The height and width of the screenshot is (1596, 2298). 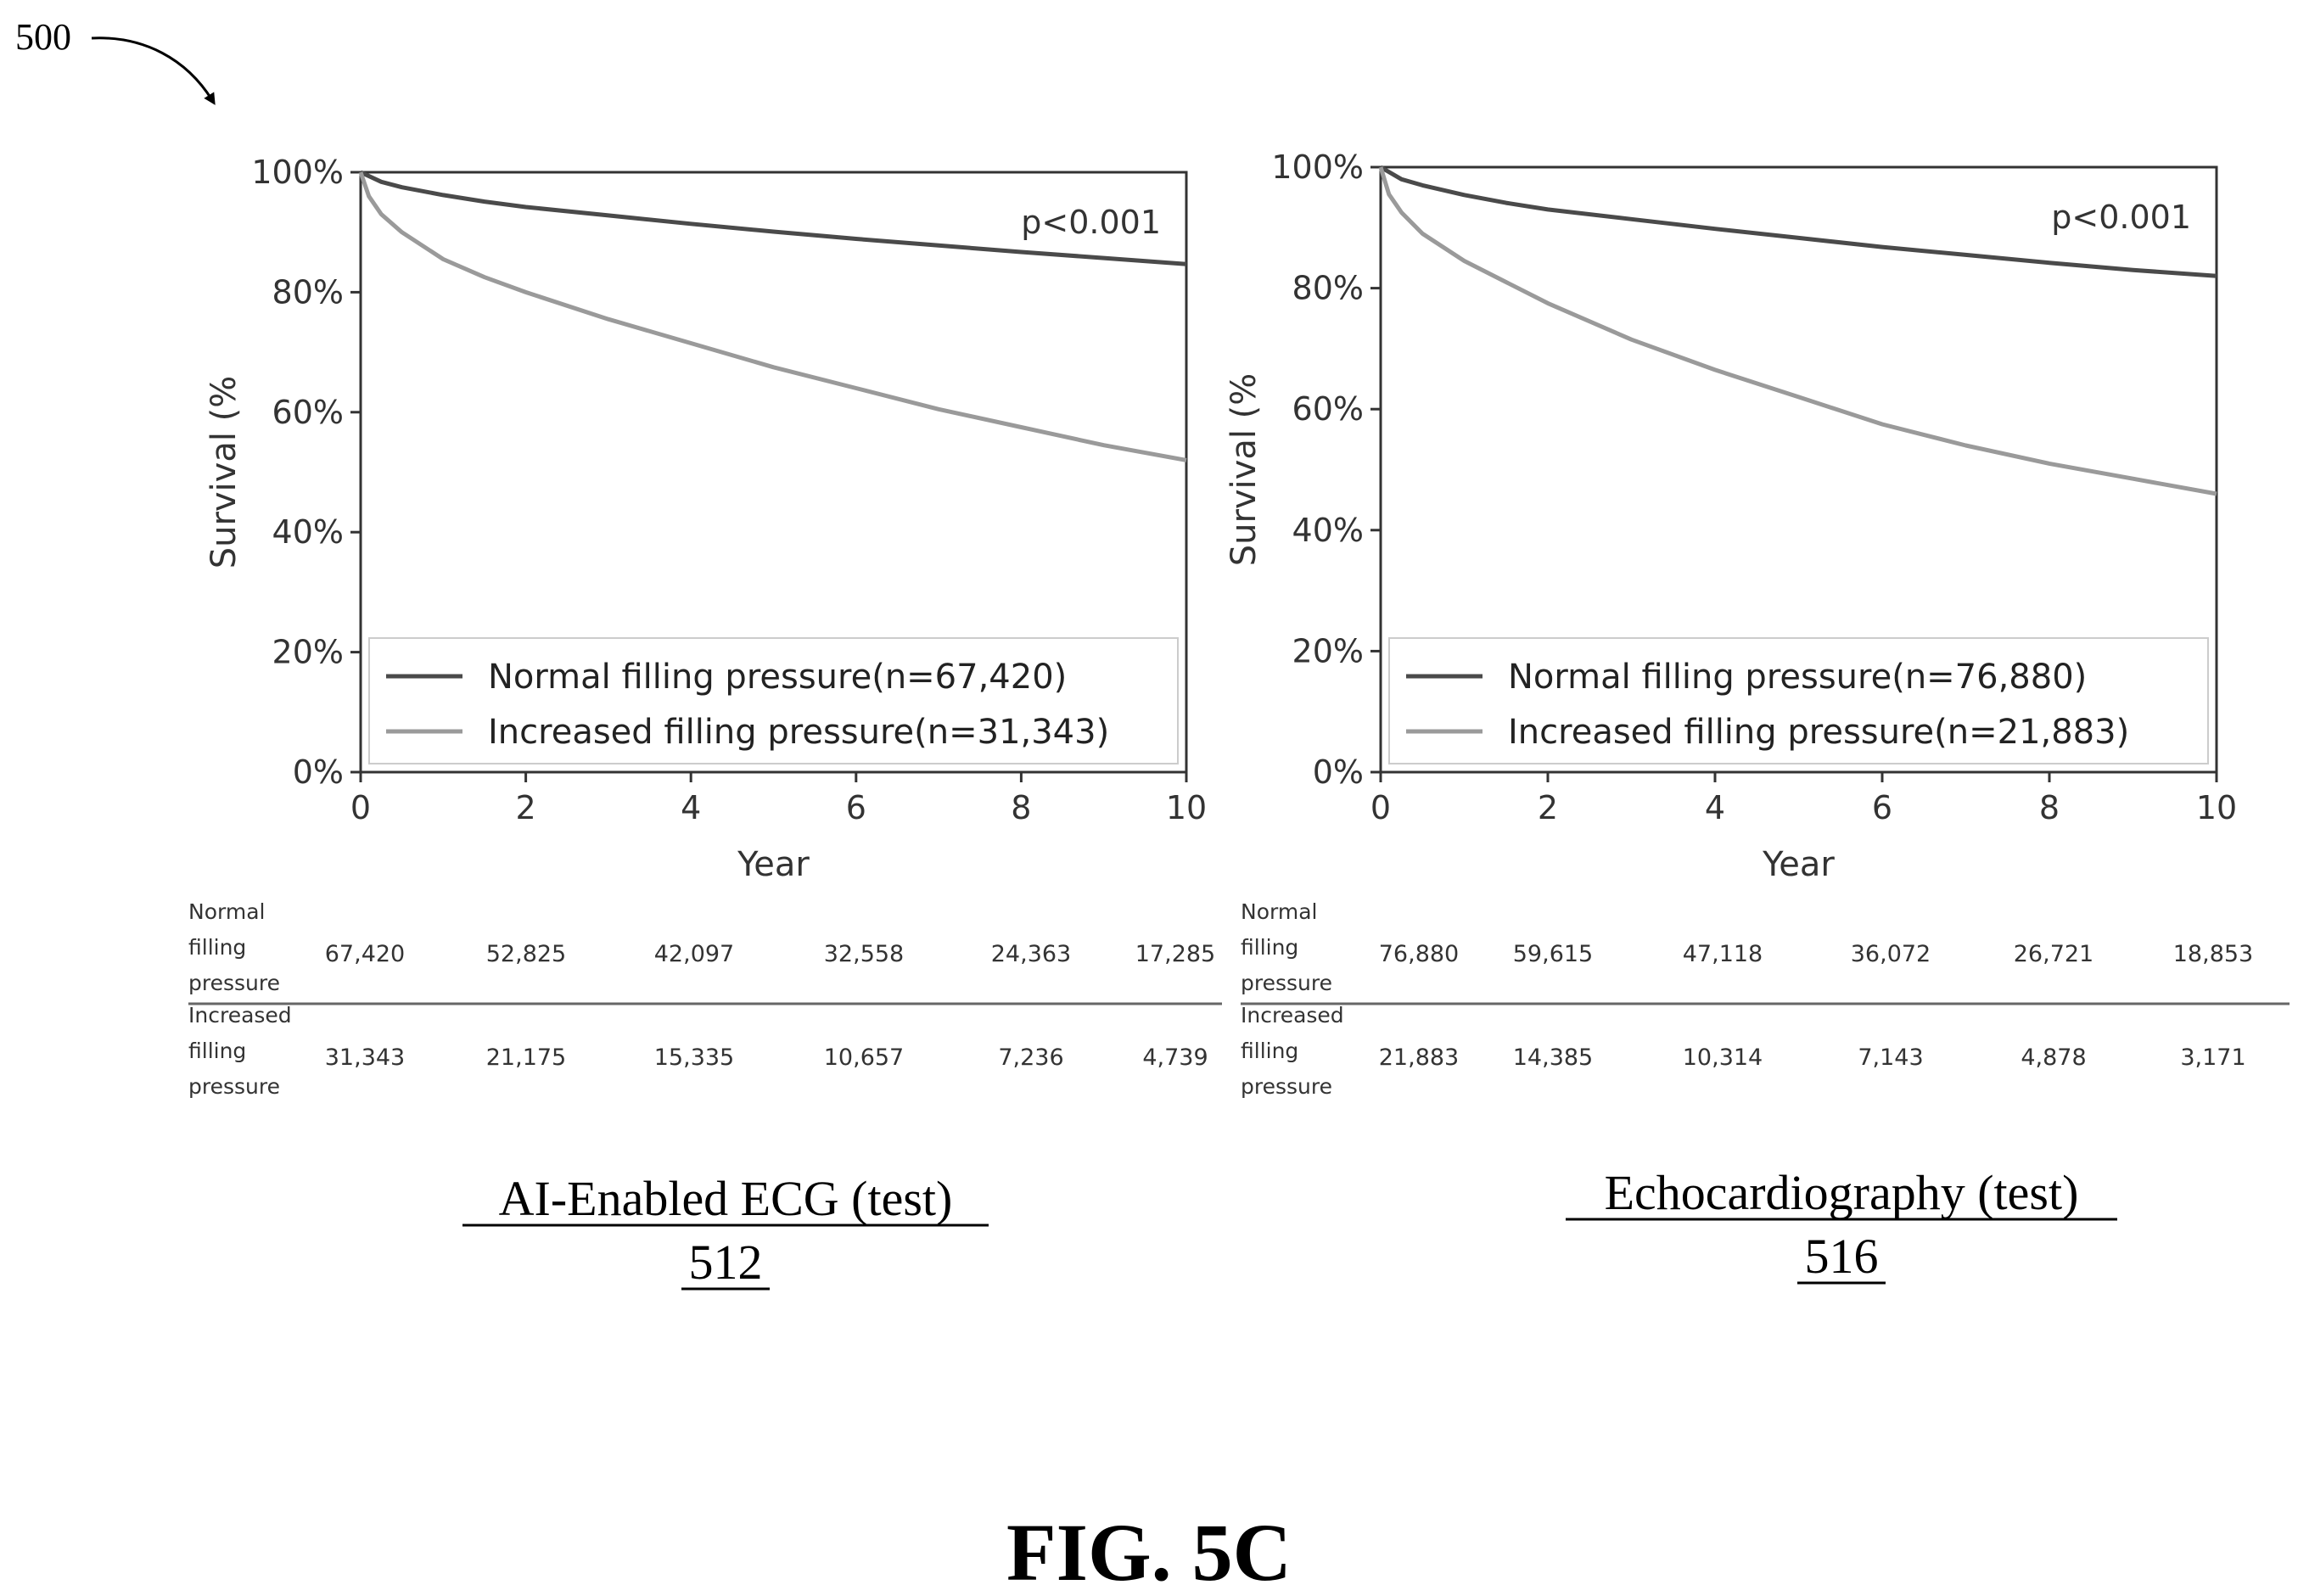 What do you see at coordinates (2053, 1057) in the screenshot?
I see `risk-table-cell: 4,878` at bounding box center [2053, 1057].